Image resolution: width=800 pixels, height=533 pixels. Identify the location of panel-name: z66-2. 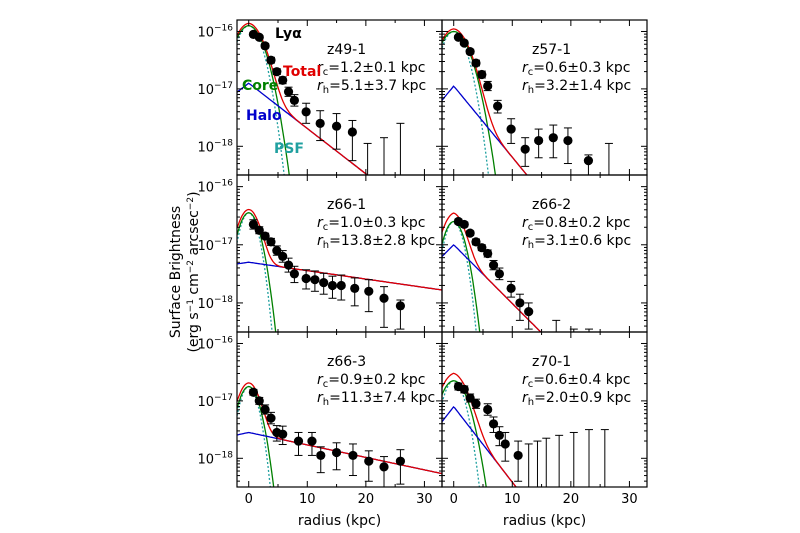
(551, 205).